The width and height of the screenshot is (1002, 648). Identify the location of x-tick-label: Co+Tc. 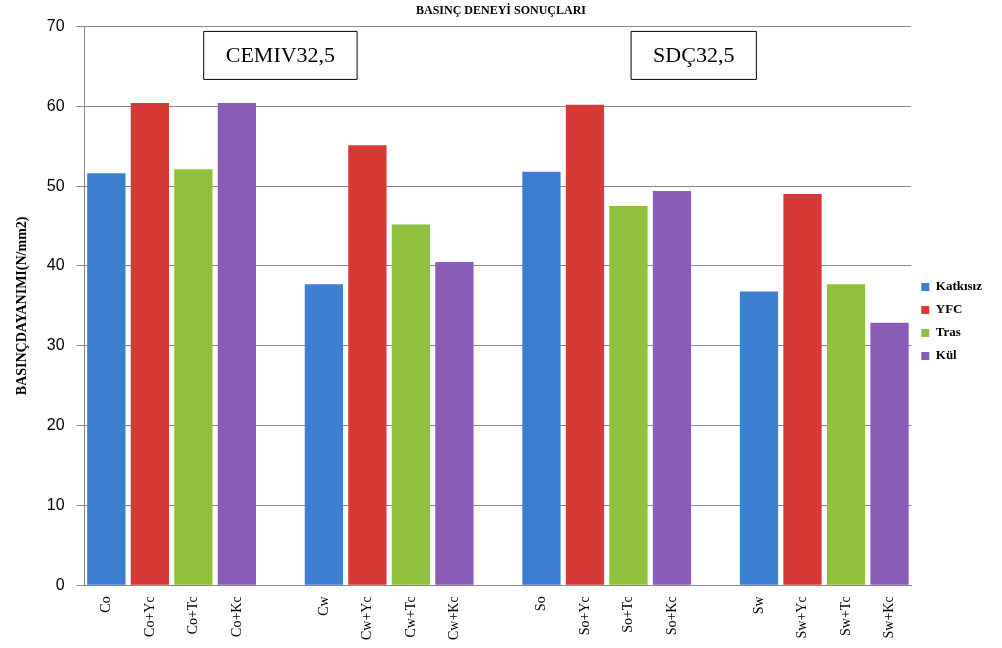
(193, 615).